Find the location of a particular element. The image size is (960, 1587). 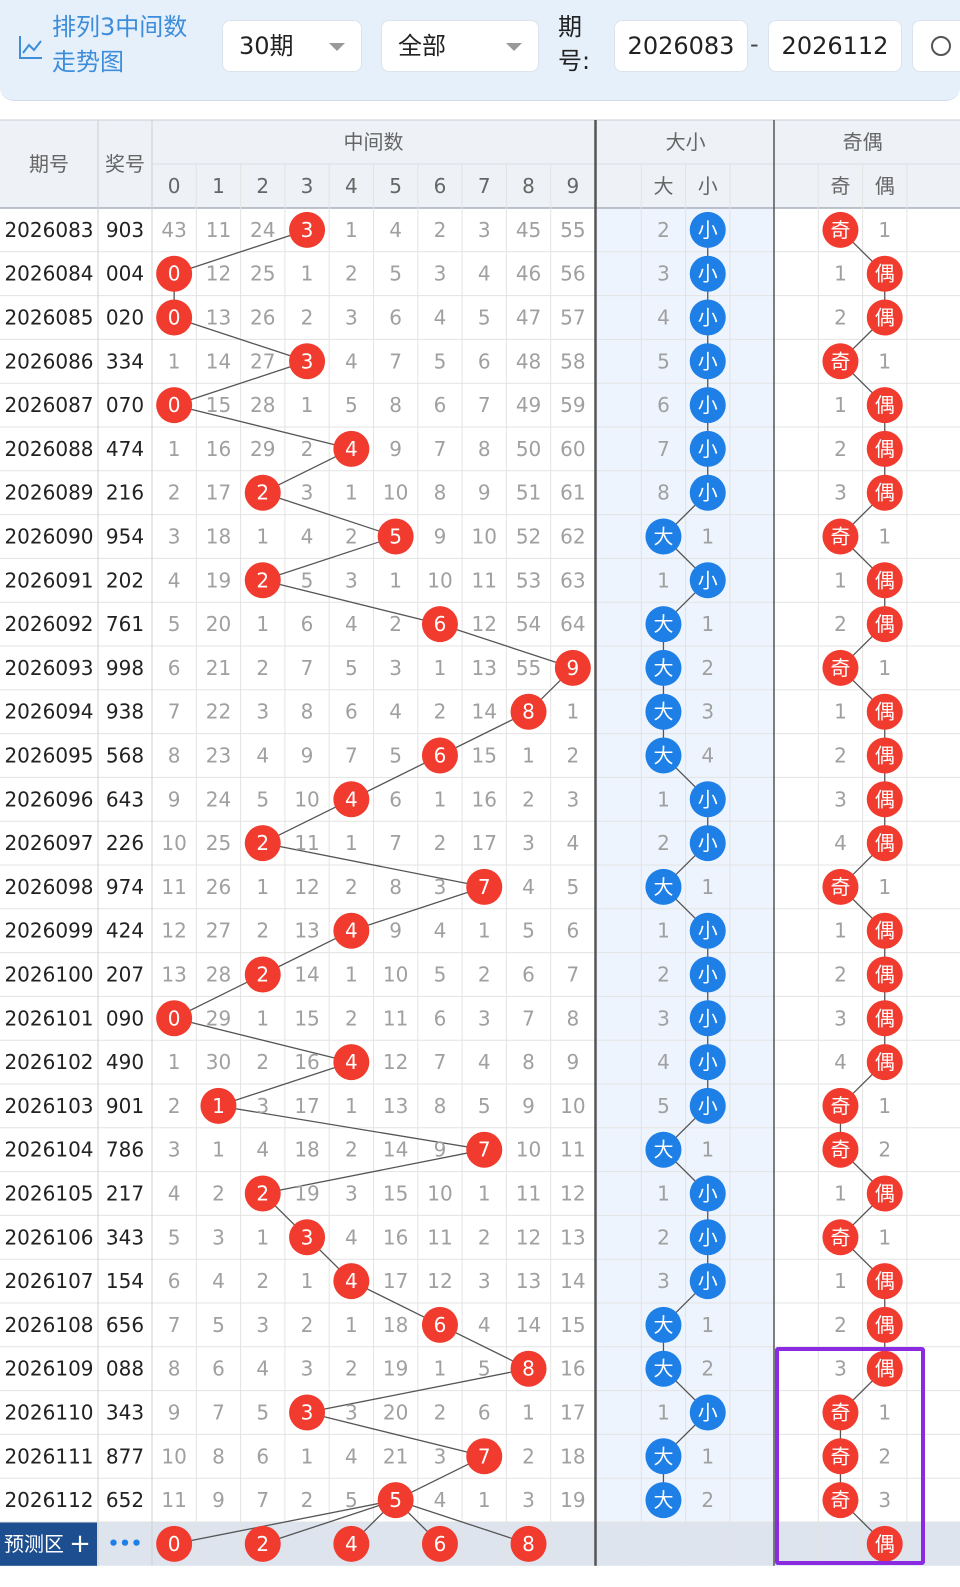

issue-cell: 2026102 is located at coordinates (48, 1062).